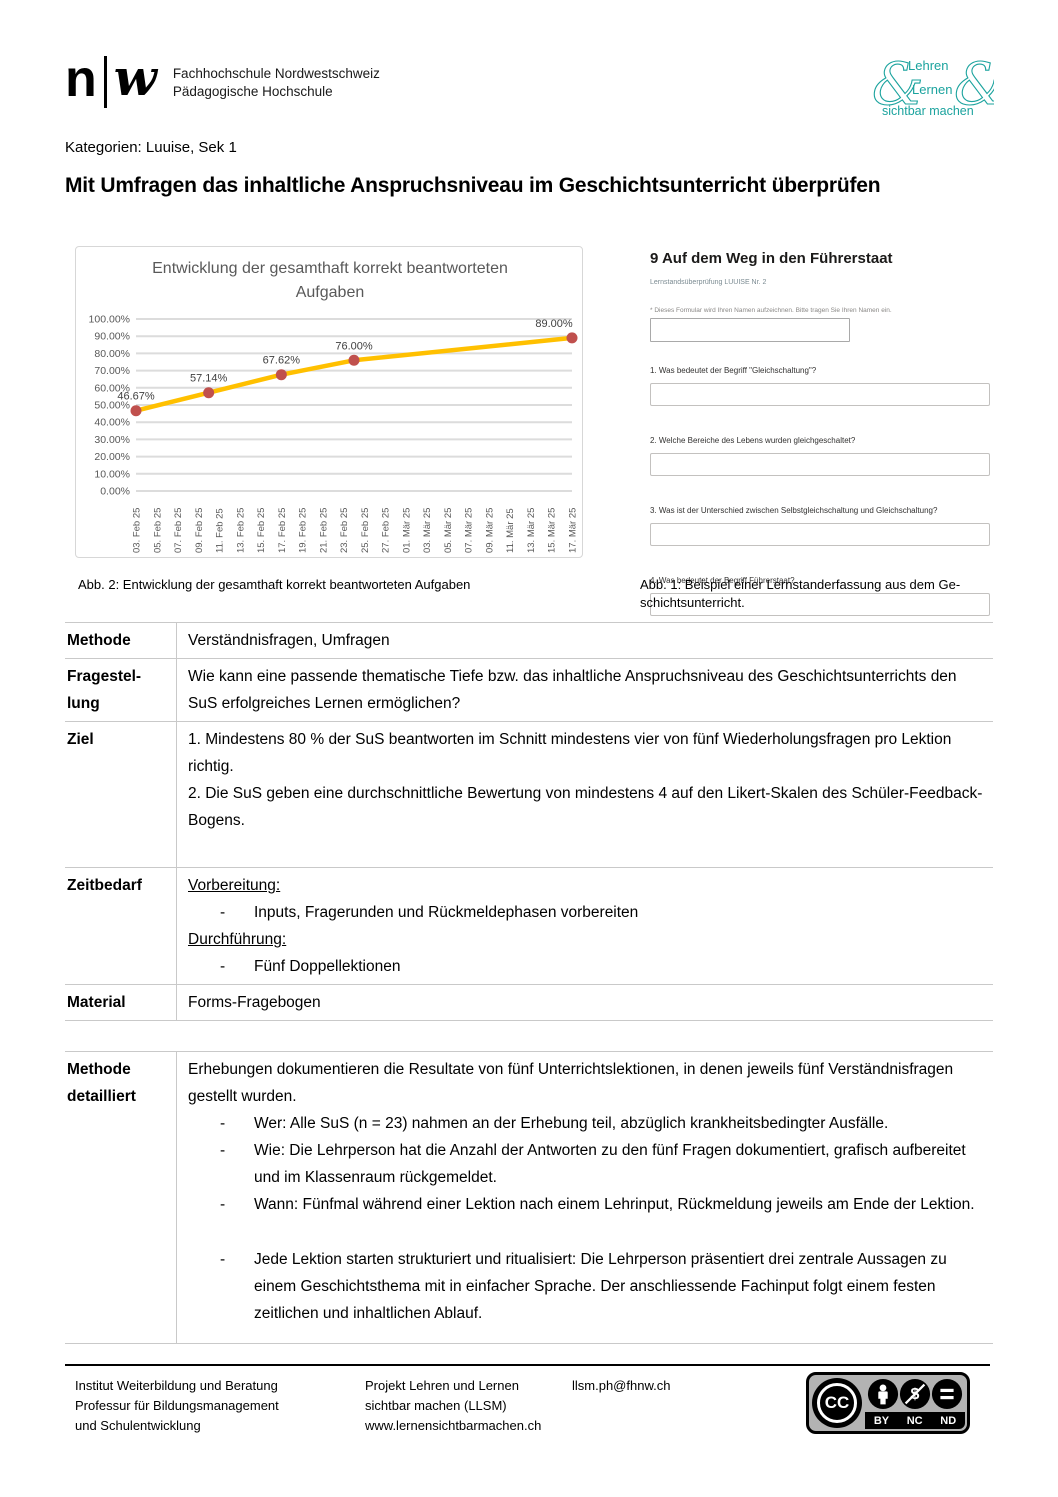 The width and height of the screenshot is (1058, 1497). Describe the element at coordinates (282, 361) in the screenshot. I see `data-point-label: 67.62%` at that location.